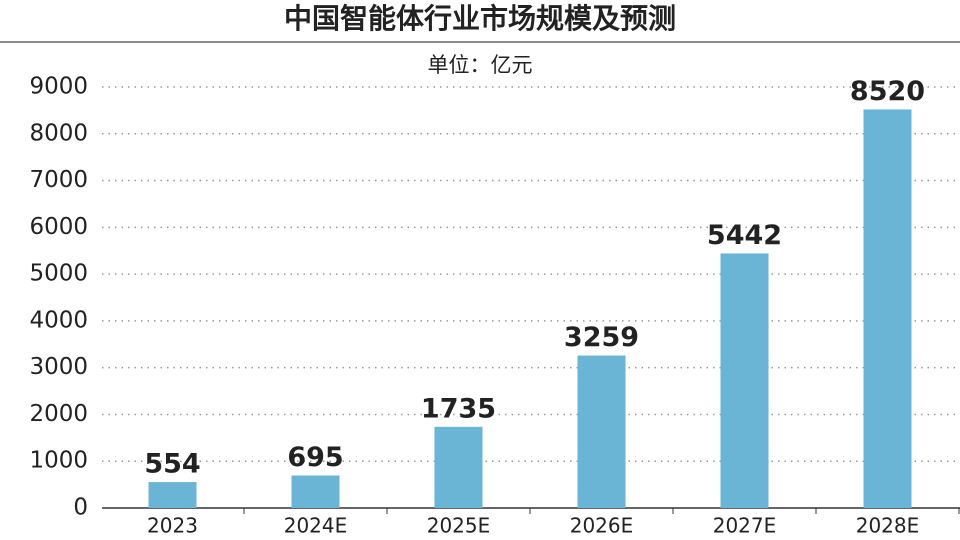  I want to click on data-label: 8520, so click(887, 91).